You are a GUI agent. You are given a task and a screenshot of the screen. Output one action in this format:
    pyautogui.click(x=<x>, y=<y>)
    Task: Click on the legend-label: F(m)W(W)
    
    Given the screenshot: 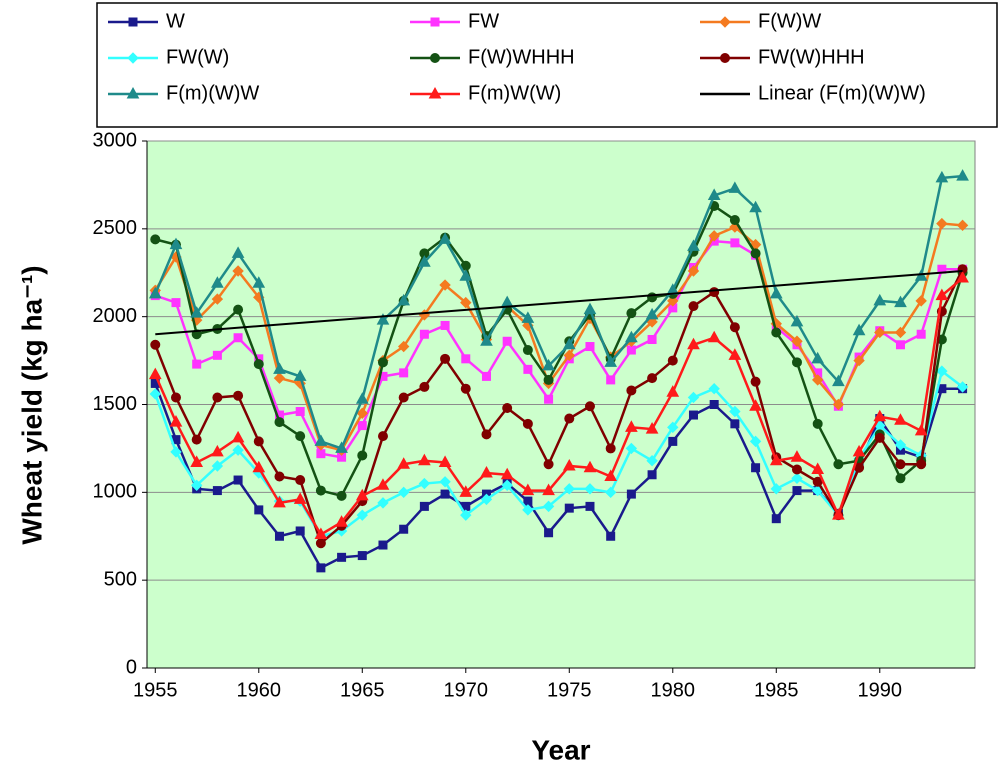 What is the action you would take?
    pyautogui.click(x=514, y=93)
    